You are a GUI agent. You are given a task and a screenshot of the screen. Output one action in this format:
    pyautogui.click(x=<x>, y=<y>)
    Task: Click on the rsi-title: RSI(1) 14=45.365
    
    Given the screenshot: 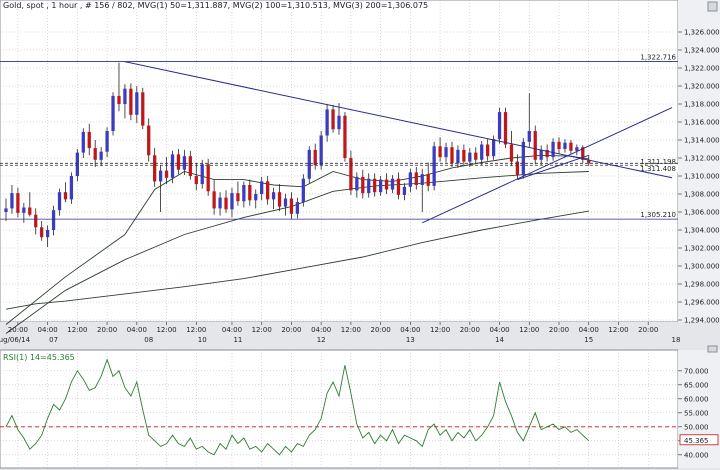 What is the action you would take?
    pyautogui.click(x=39, y=357)
    